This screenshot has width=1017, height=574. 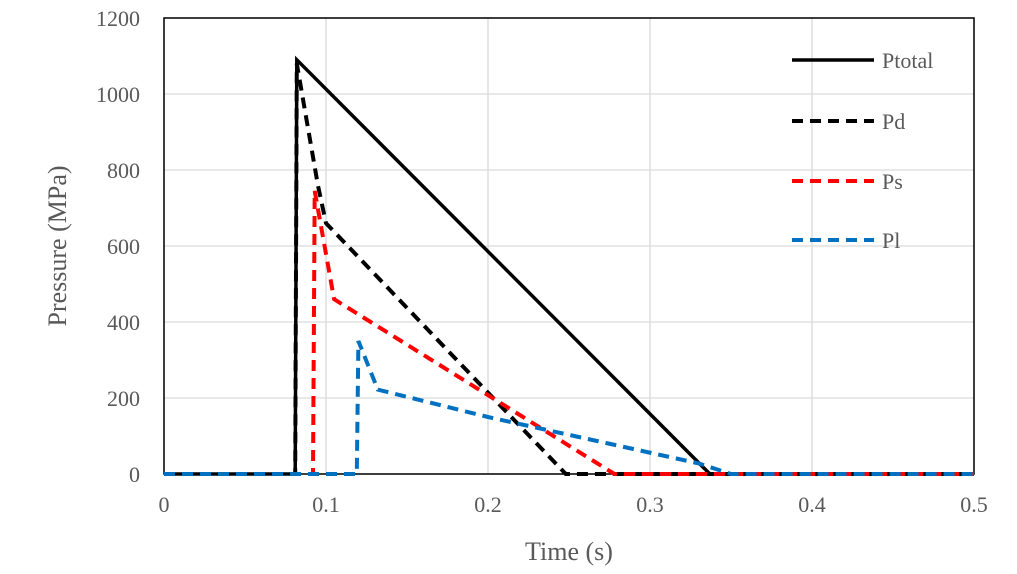 What do you see at coordinates (891, 240) in the screenshot?
I see `legend-label-pl: Pl` at bounding box center [891, 240].